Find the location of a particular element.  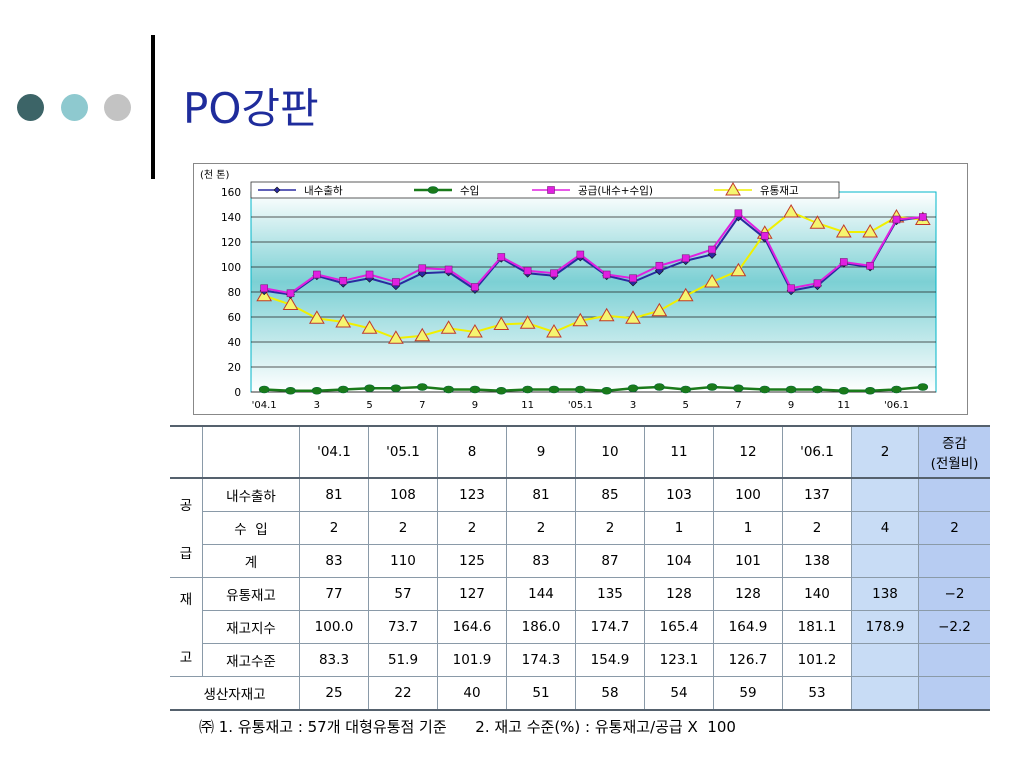

table-cell: 140 is located at coordinates (817, 594).